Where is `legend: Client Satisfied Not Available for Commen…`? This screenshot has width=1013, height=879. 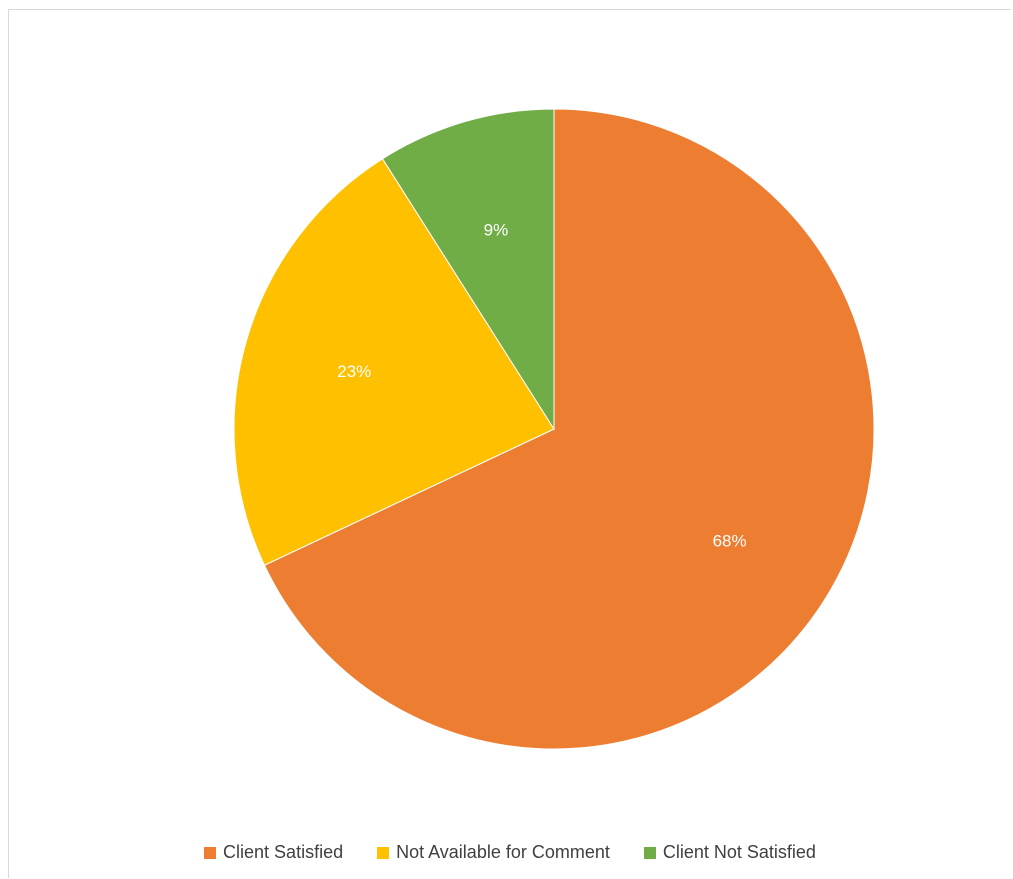 legend: Client Satisfied Not Available for Commen… is located at coordinates (510, 852).